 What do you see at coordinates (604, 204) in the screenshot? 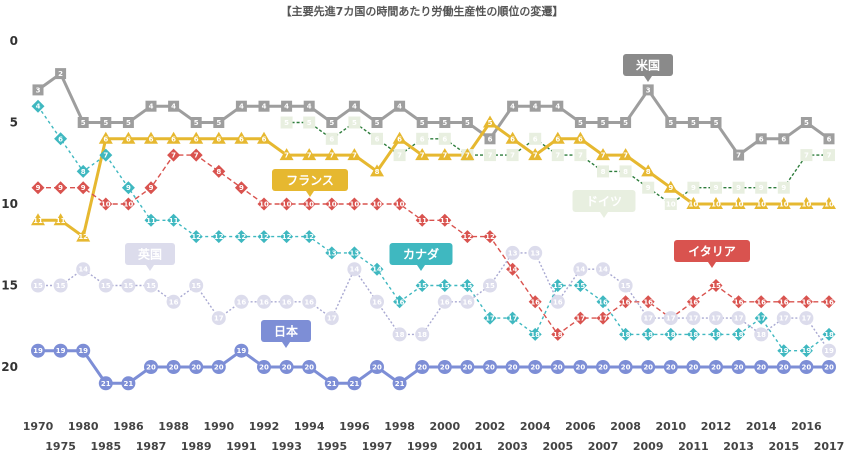
I see `series-label: ドイツ` at bounding box center [604, 204].